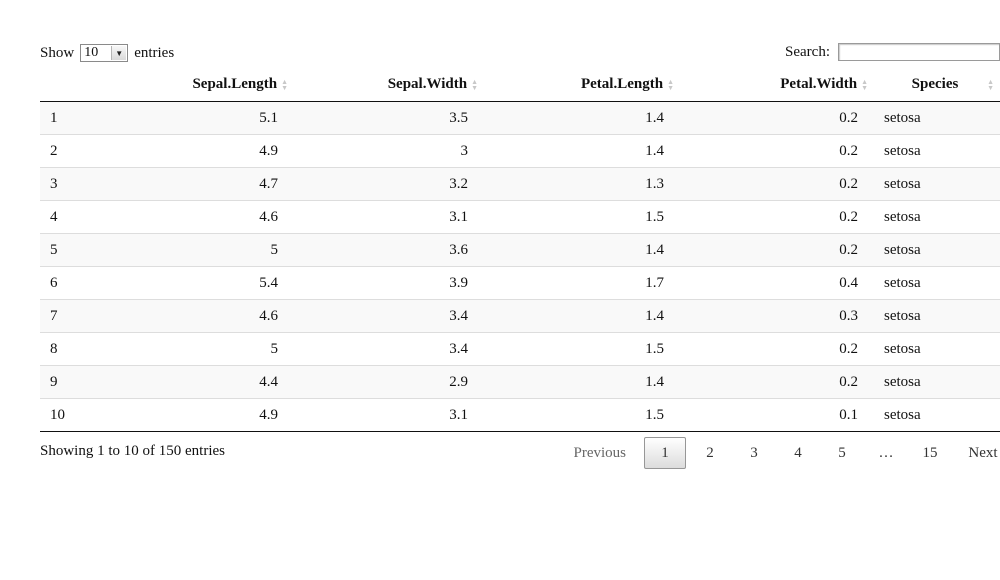 The height and width of the screenshot is (580, 1000). I want to click on page-button: 2, so click(710, 452).